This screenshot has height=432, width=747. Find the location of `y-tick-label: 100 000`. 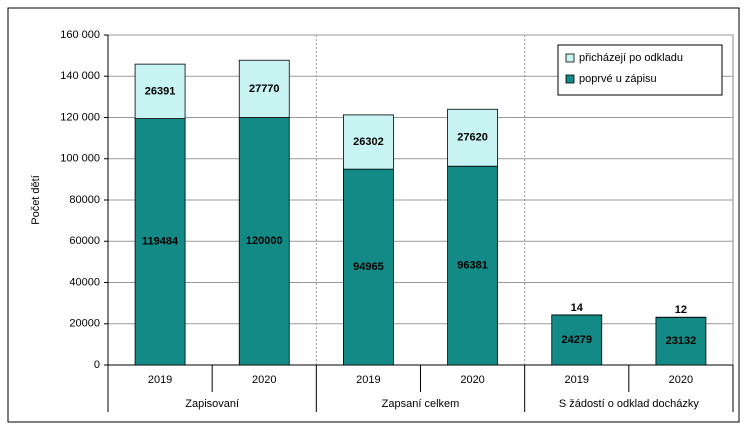

y-tick-label: 100 000 is located at coordinates (80, 159).